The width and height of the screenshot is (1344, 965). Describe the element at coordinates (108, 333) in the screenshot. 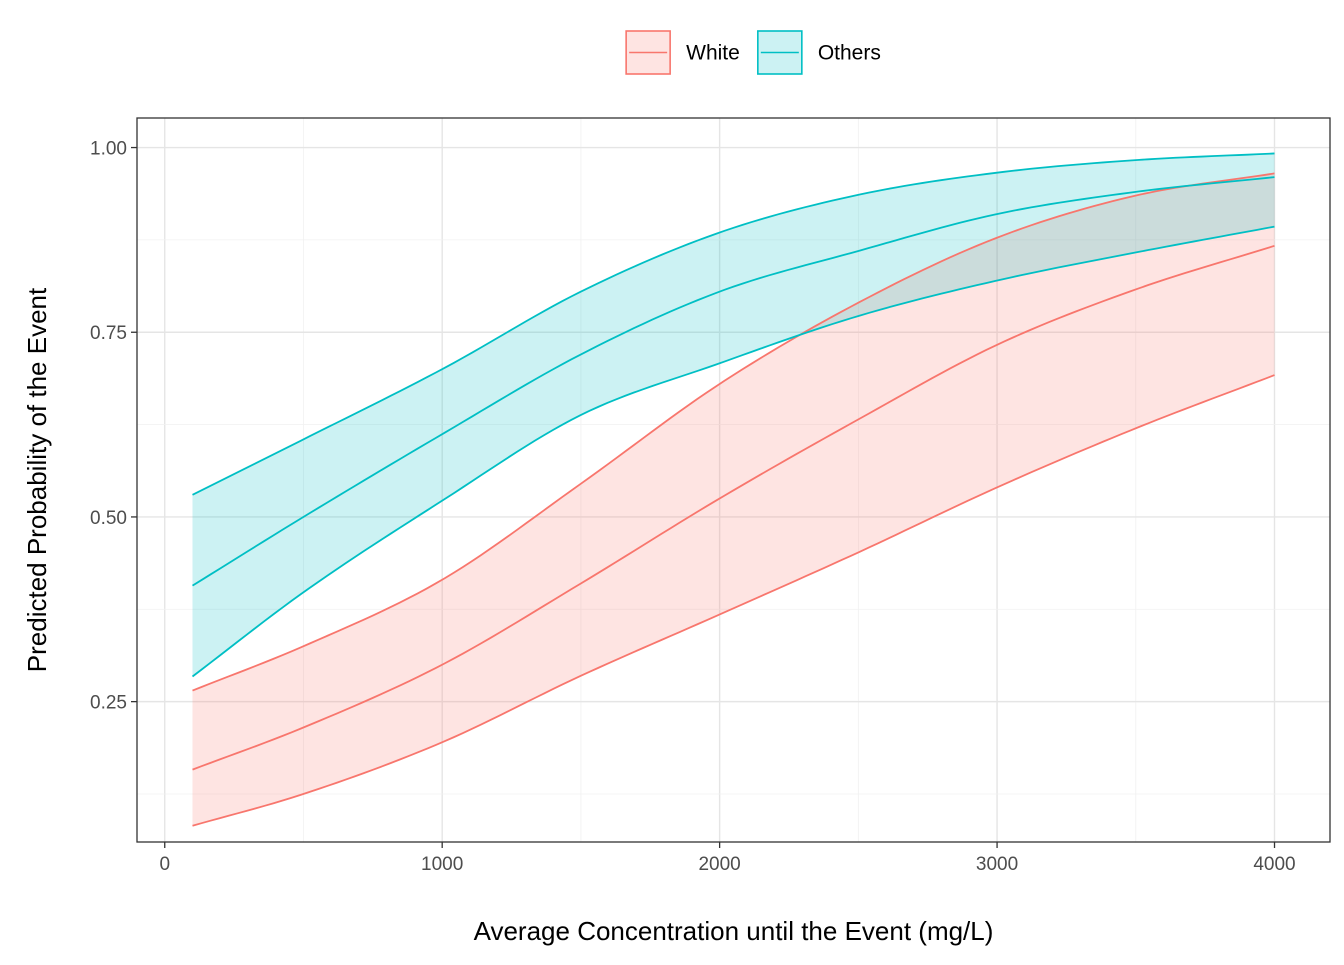

I see `y-tick-label: 0.75` at that location.